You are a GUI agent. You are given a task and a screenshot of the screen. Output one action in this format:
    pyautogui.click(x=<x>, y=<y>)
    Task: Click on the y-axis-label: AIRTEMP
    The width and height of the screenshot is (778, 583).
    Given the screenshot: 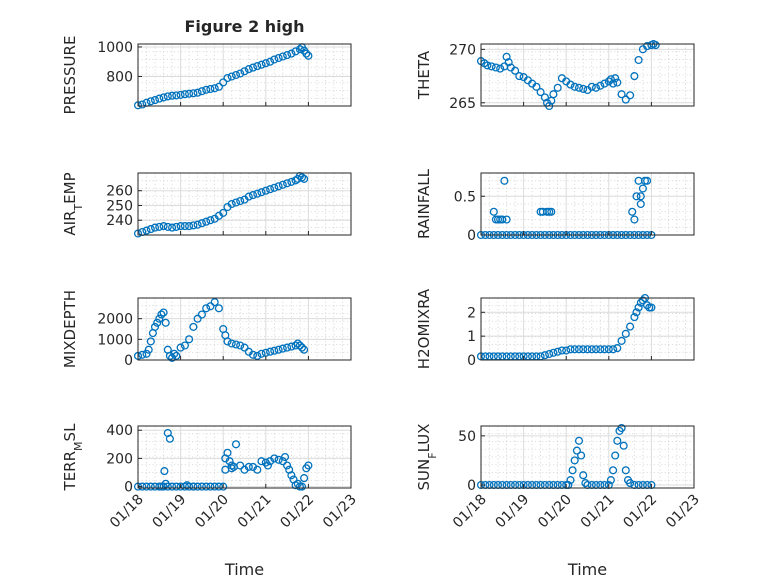 What is the action you would take?
    pyautogui.click(x=73, y=203)
    